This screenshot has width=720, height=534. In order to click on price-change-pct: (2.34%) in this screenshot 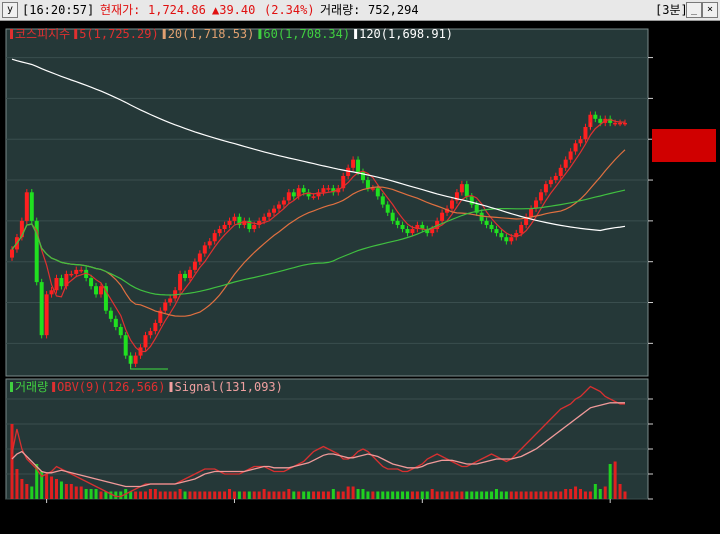, I will do `click(289, 10)`.